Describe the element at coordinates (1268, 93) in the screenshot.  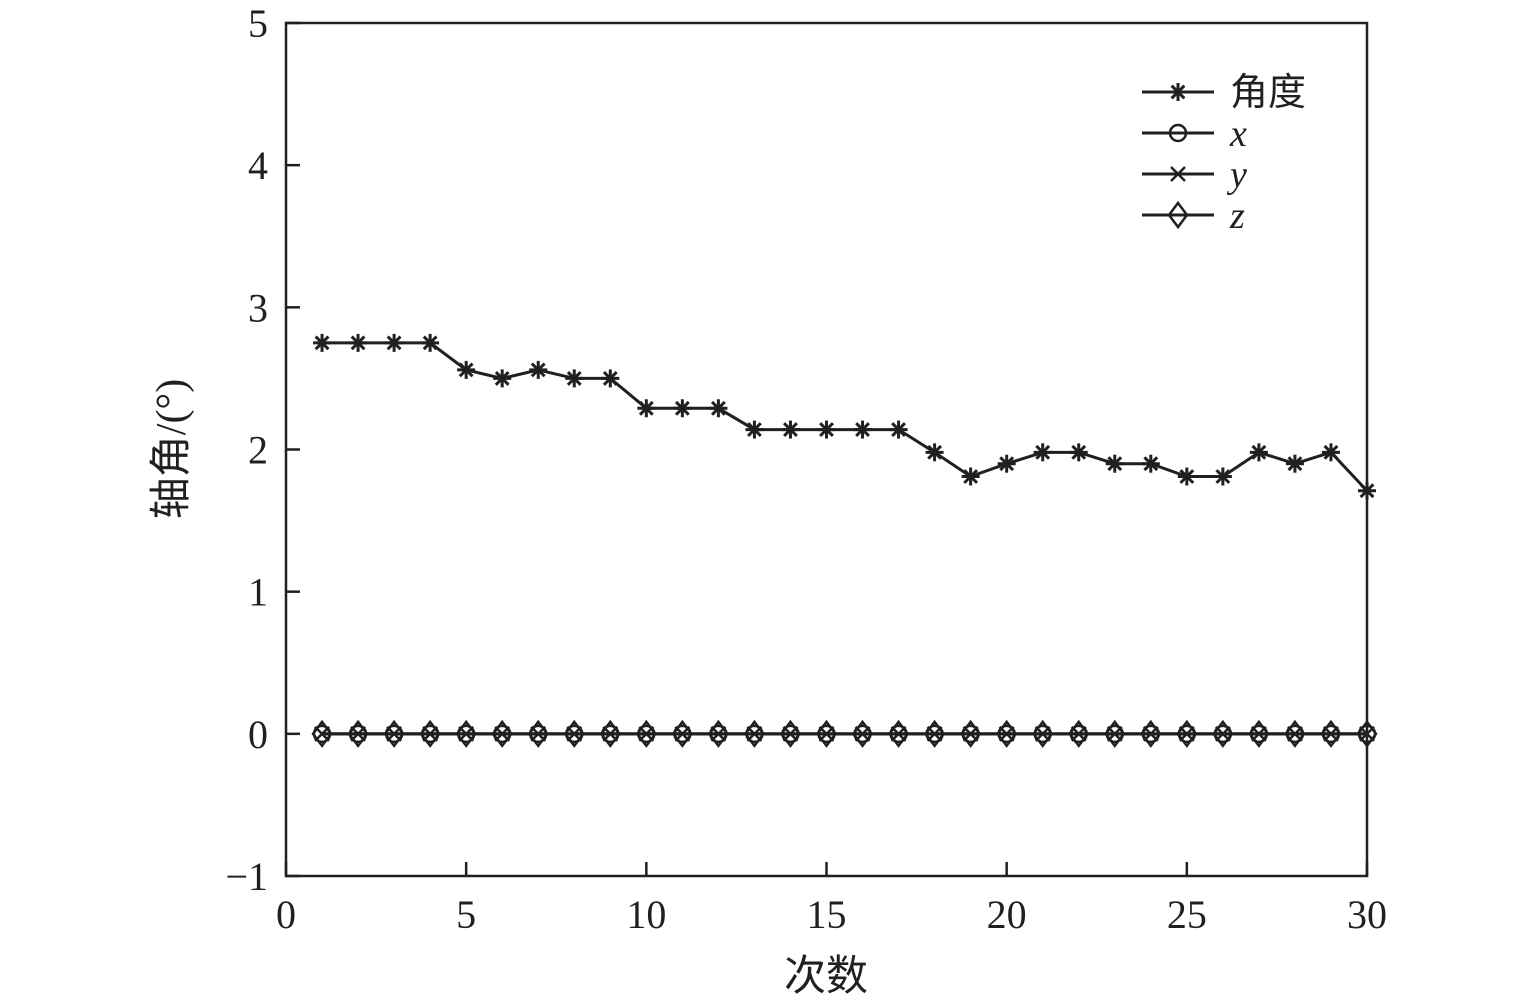
I see `legend-label: 角度` at that location.